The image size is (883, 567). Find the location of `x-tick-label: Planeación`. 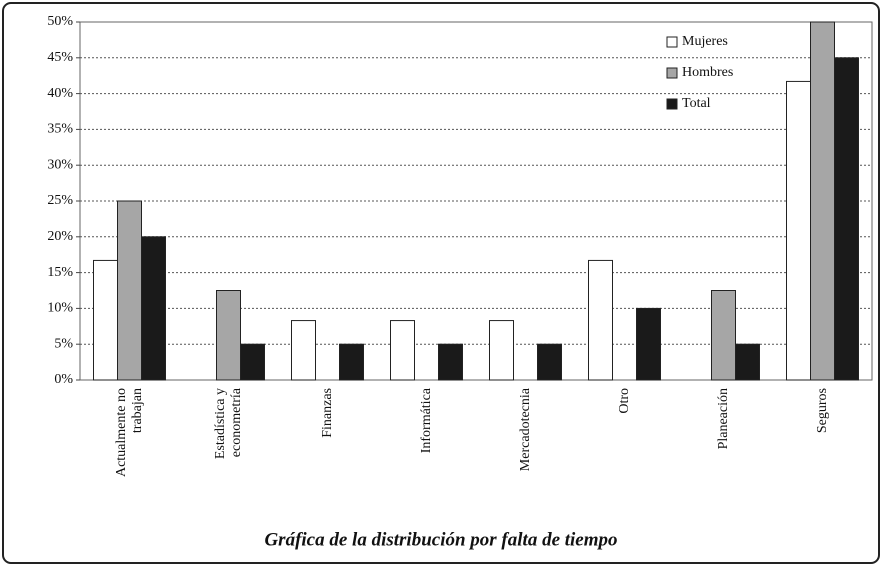

x-tick-label: Planeación is located at coordinates (723, 419).